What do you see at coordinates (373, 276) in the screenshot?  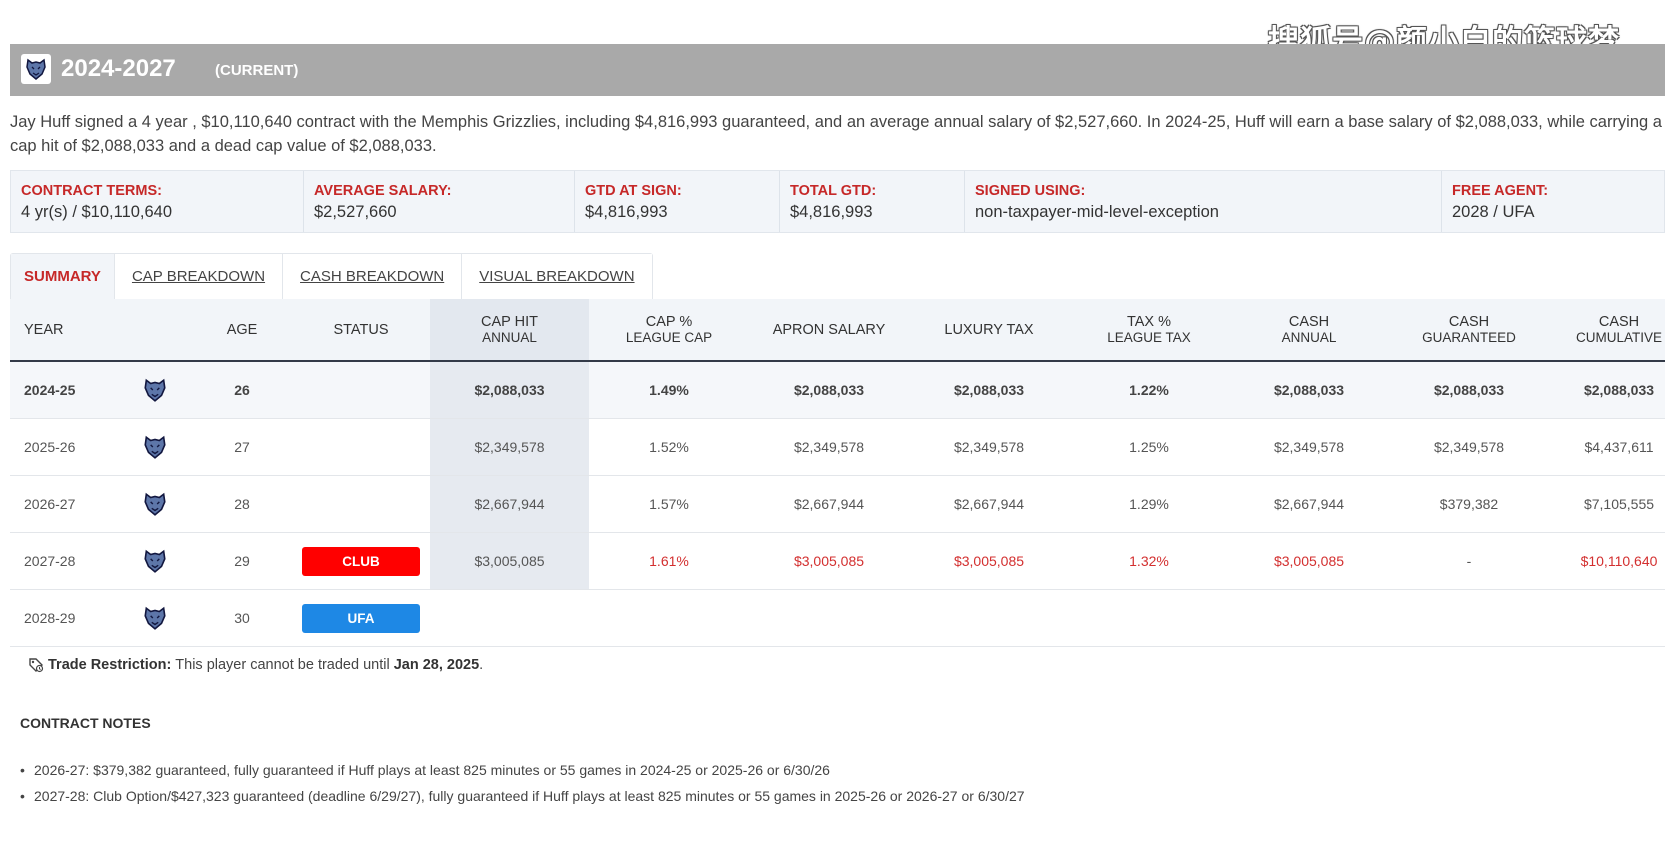 I see `tab-cash-breakdown: CASH BREAKDOWN` at bounding box center [373, 276].